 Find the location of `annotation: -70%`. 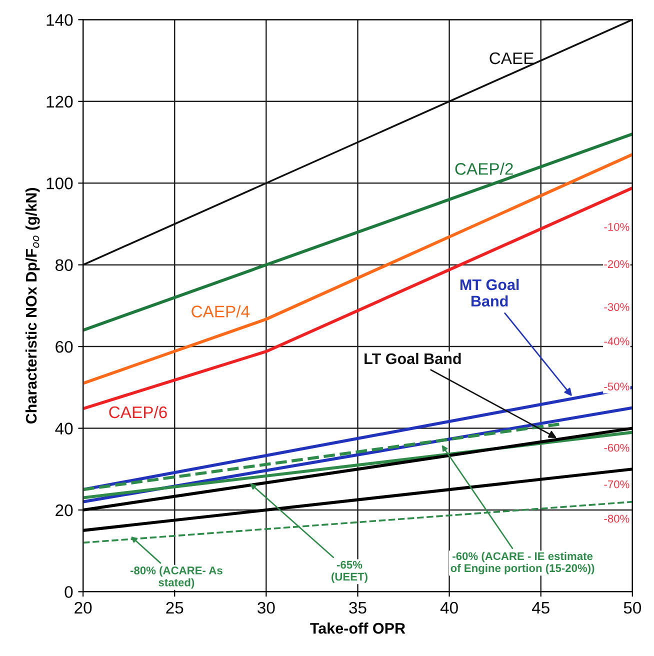

annotation: -70% is located at coordinates (617, 484).